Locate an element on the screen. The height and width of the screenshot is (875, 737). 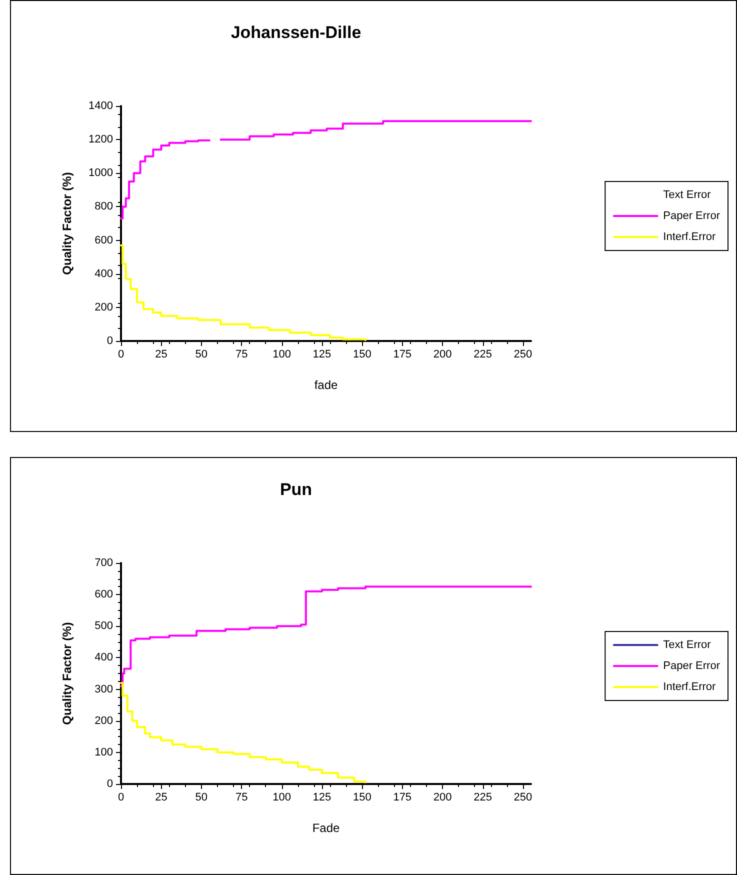
y-tick-label: 1400 is located at coordinates (100, 106).